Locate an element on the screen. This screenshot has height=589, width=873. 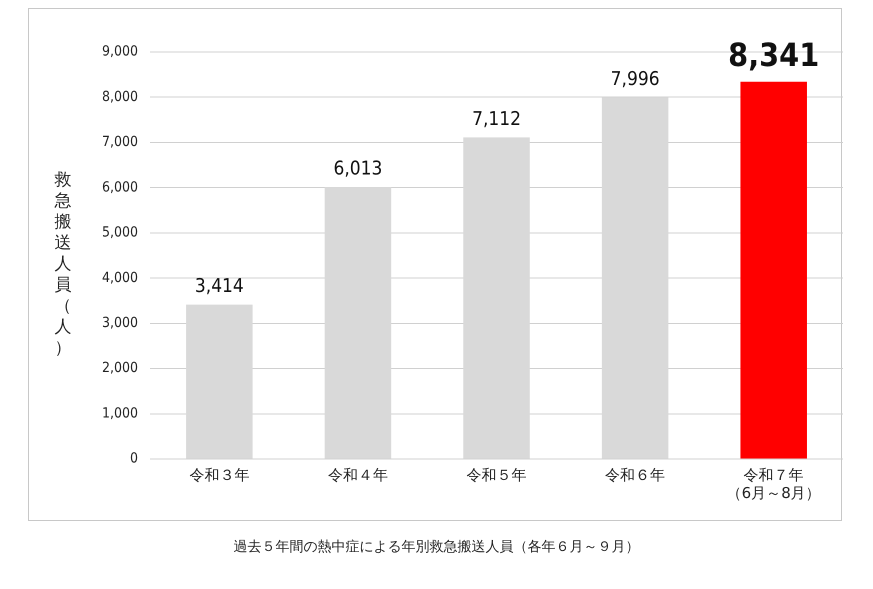
data-label: 6,013 is located at coordinates (357, 169).